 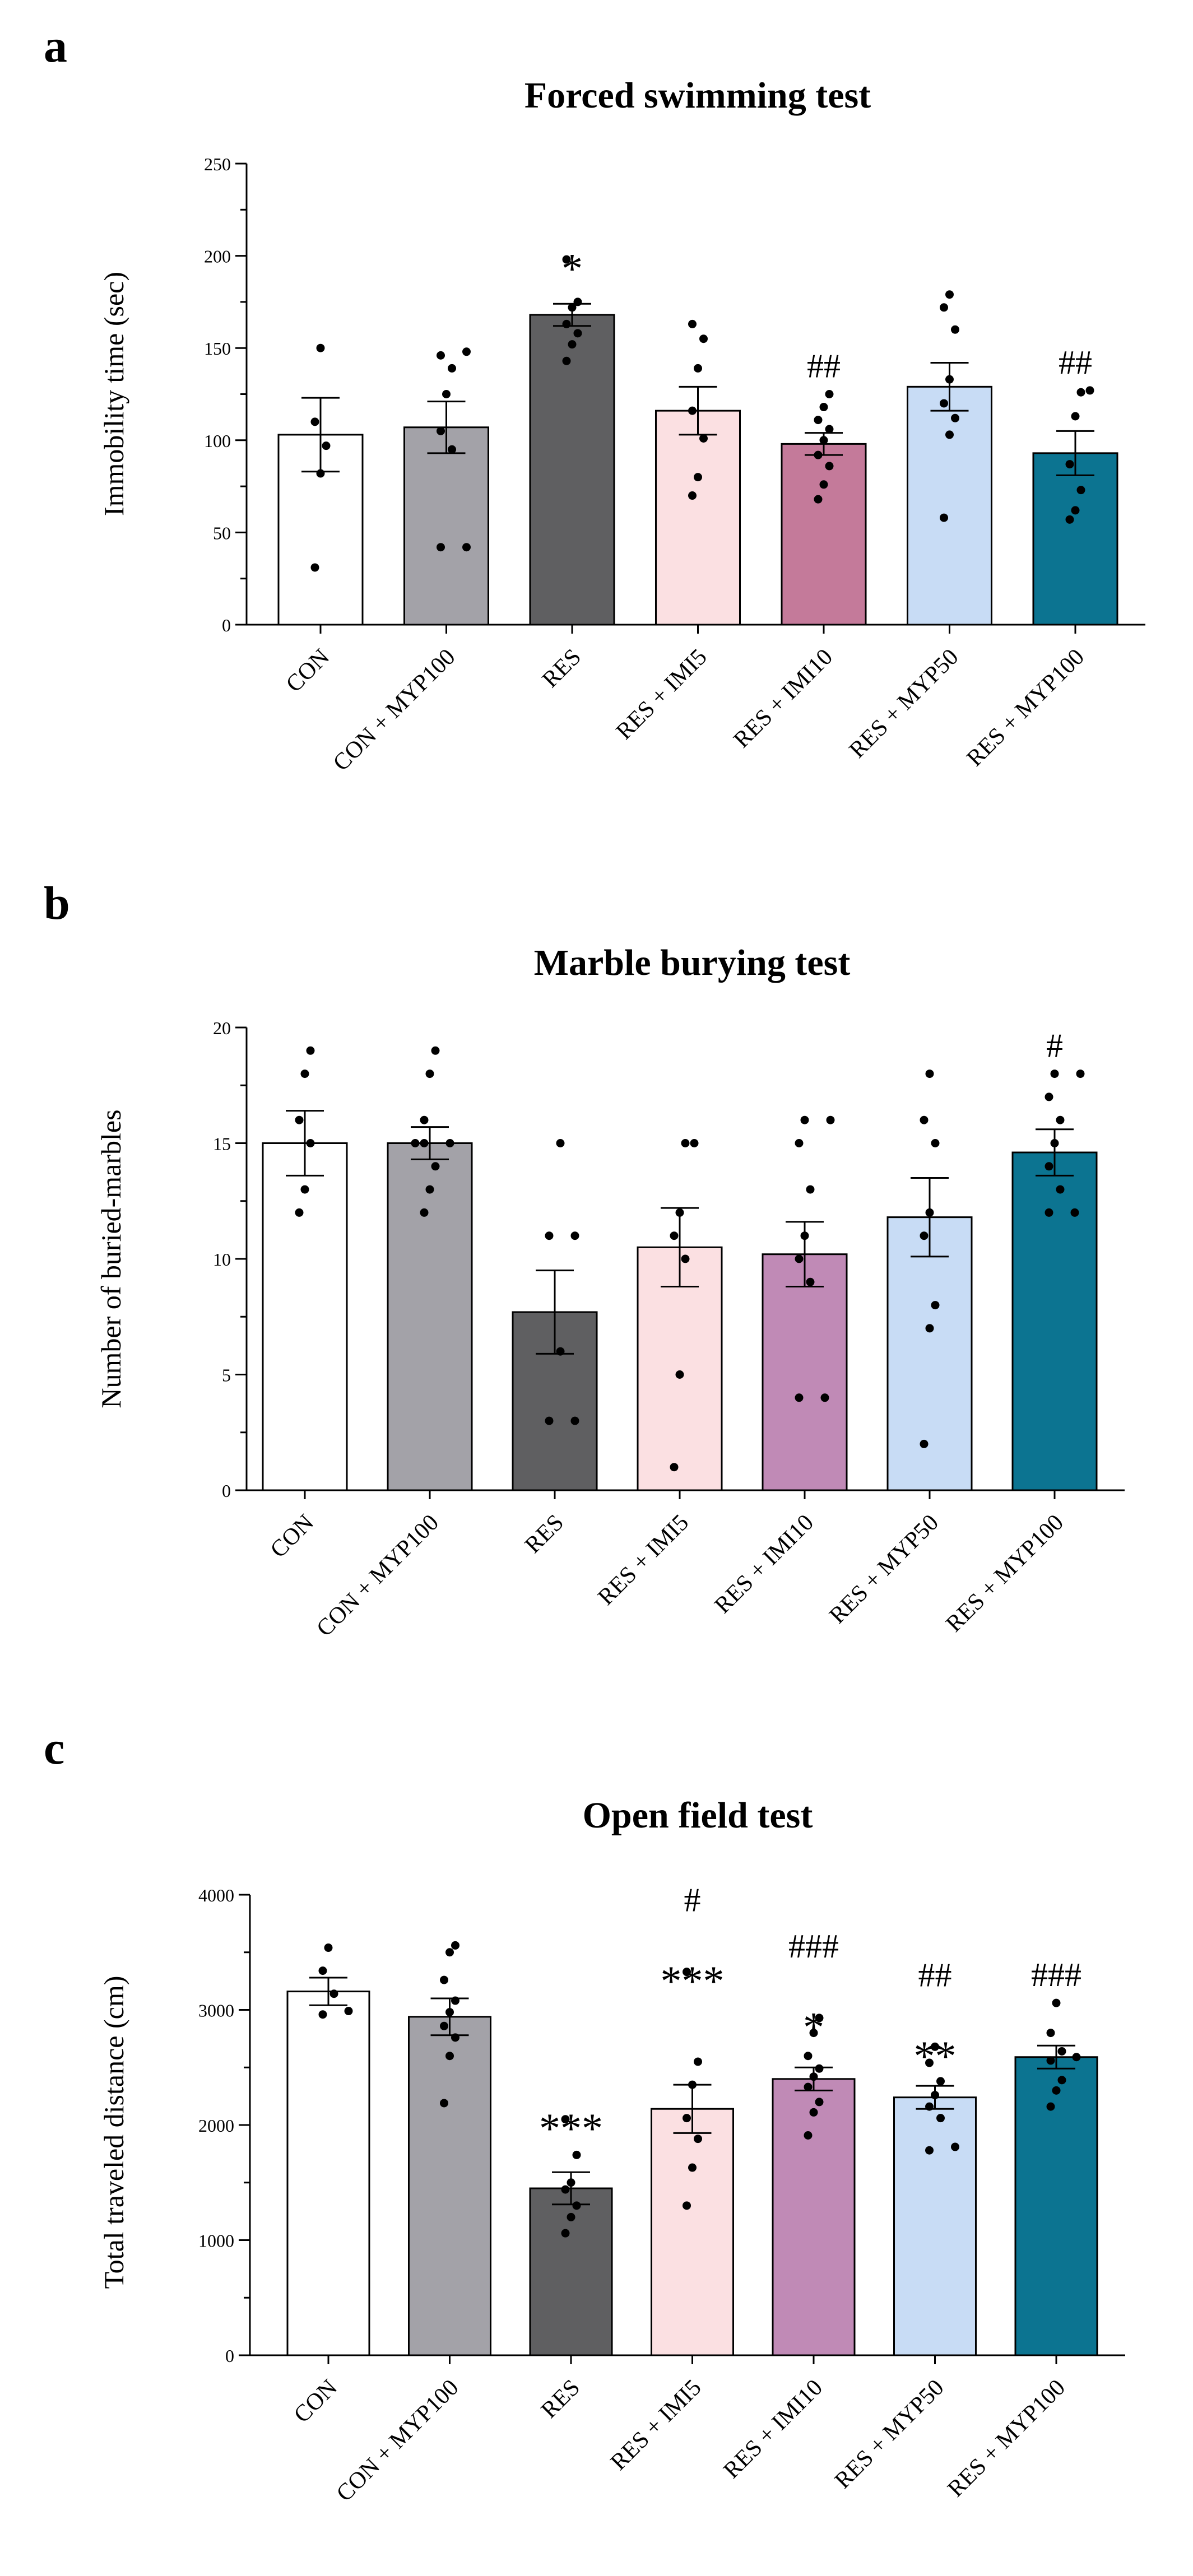 I want to click on y-tick-label: 20, so click(x=222, y=1028).